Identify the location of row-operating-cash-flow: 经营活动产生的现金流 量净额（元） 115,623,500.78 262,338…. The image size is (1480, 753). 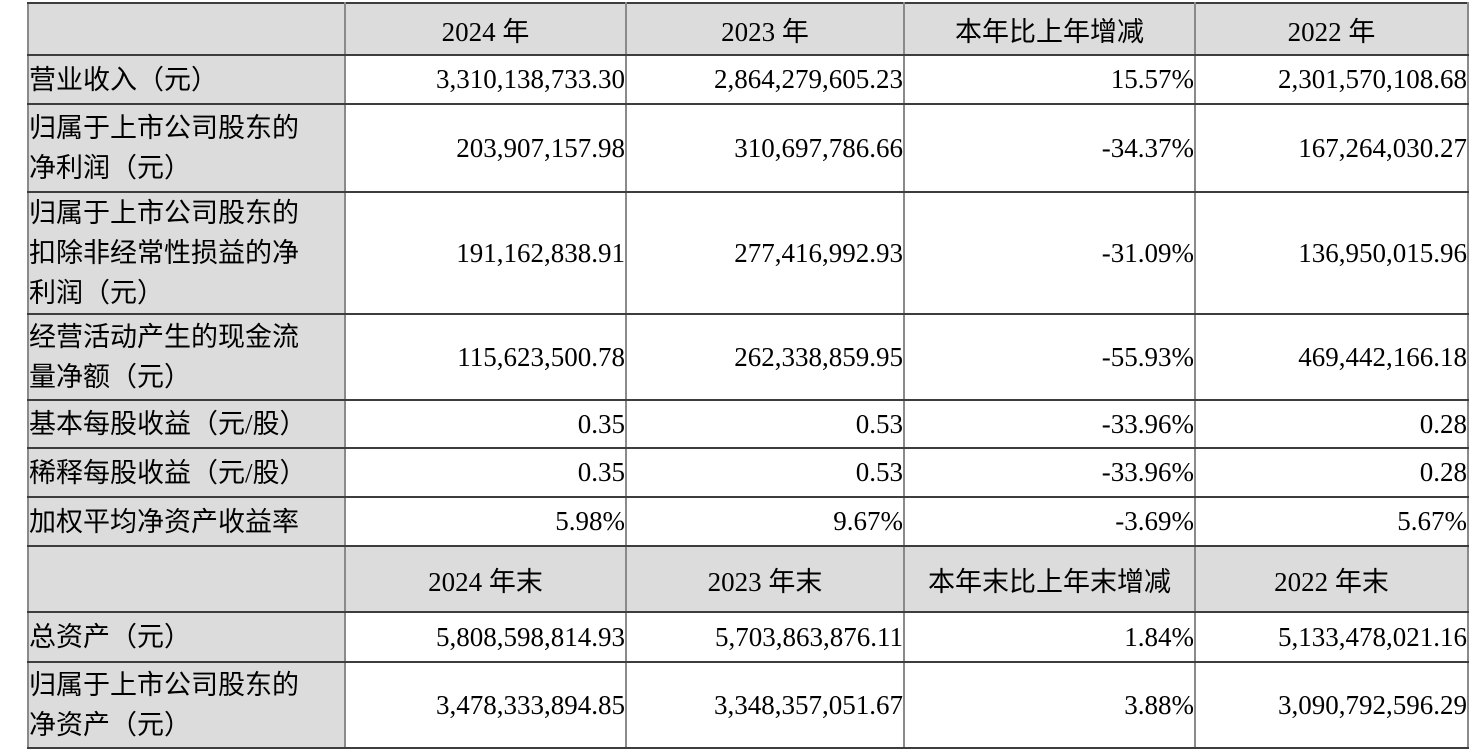
(748, 357).